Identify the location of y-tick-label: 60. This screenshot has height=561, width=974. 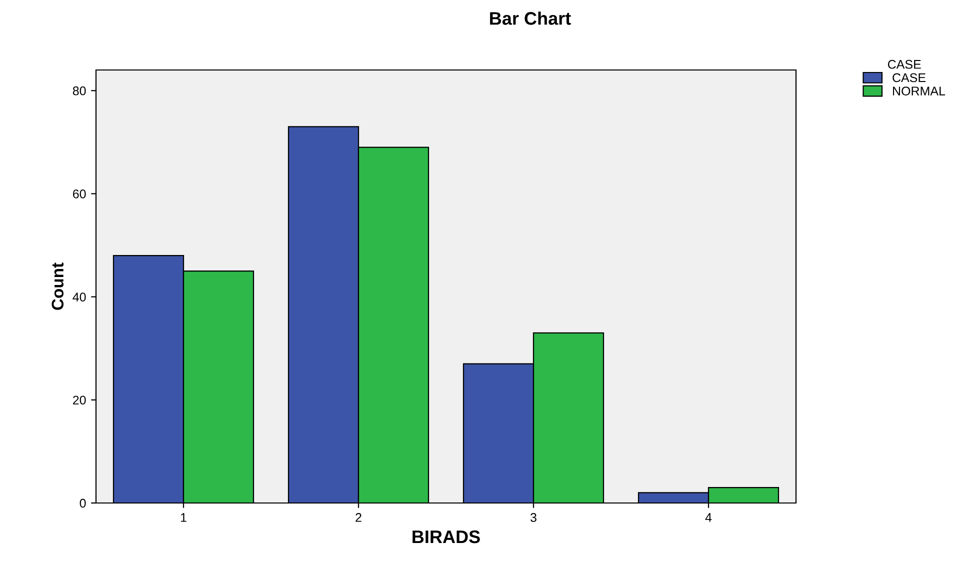
(79, 194).